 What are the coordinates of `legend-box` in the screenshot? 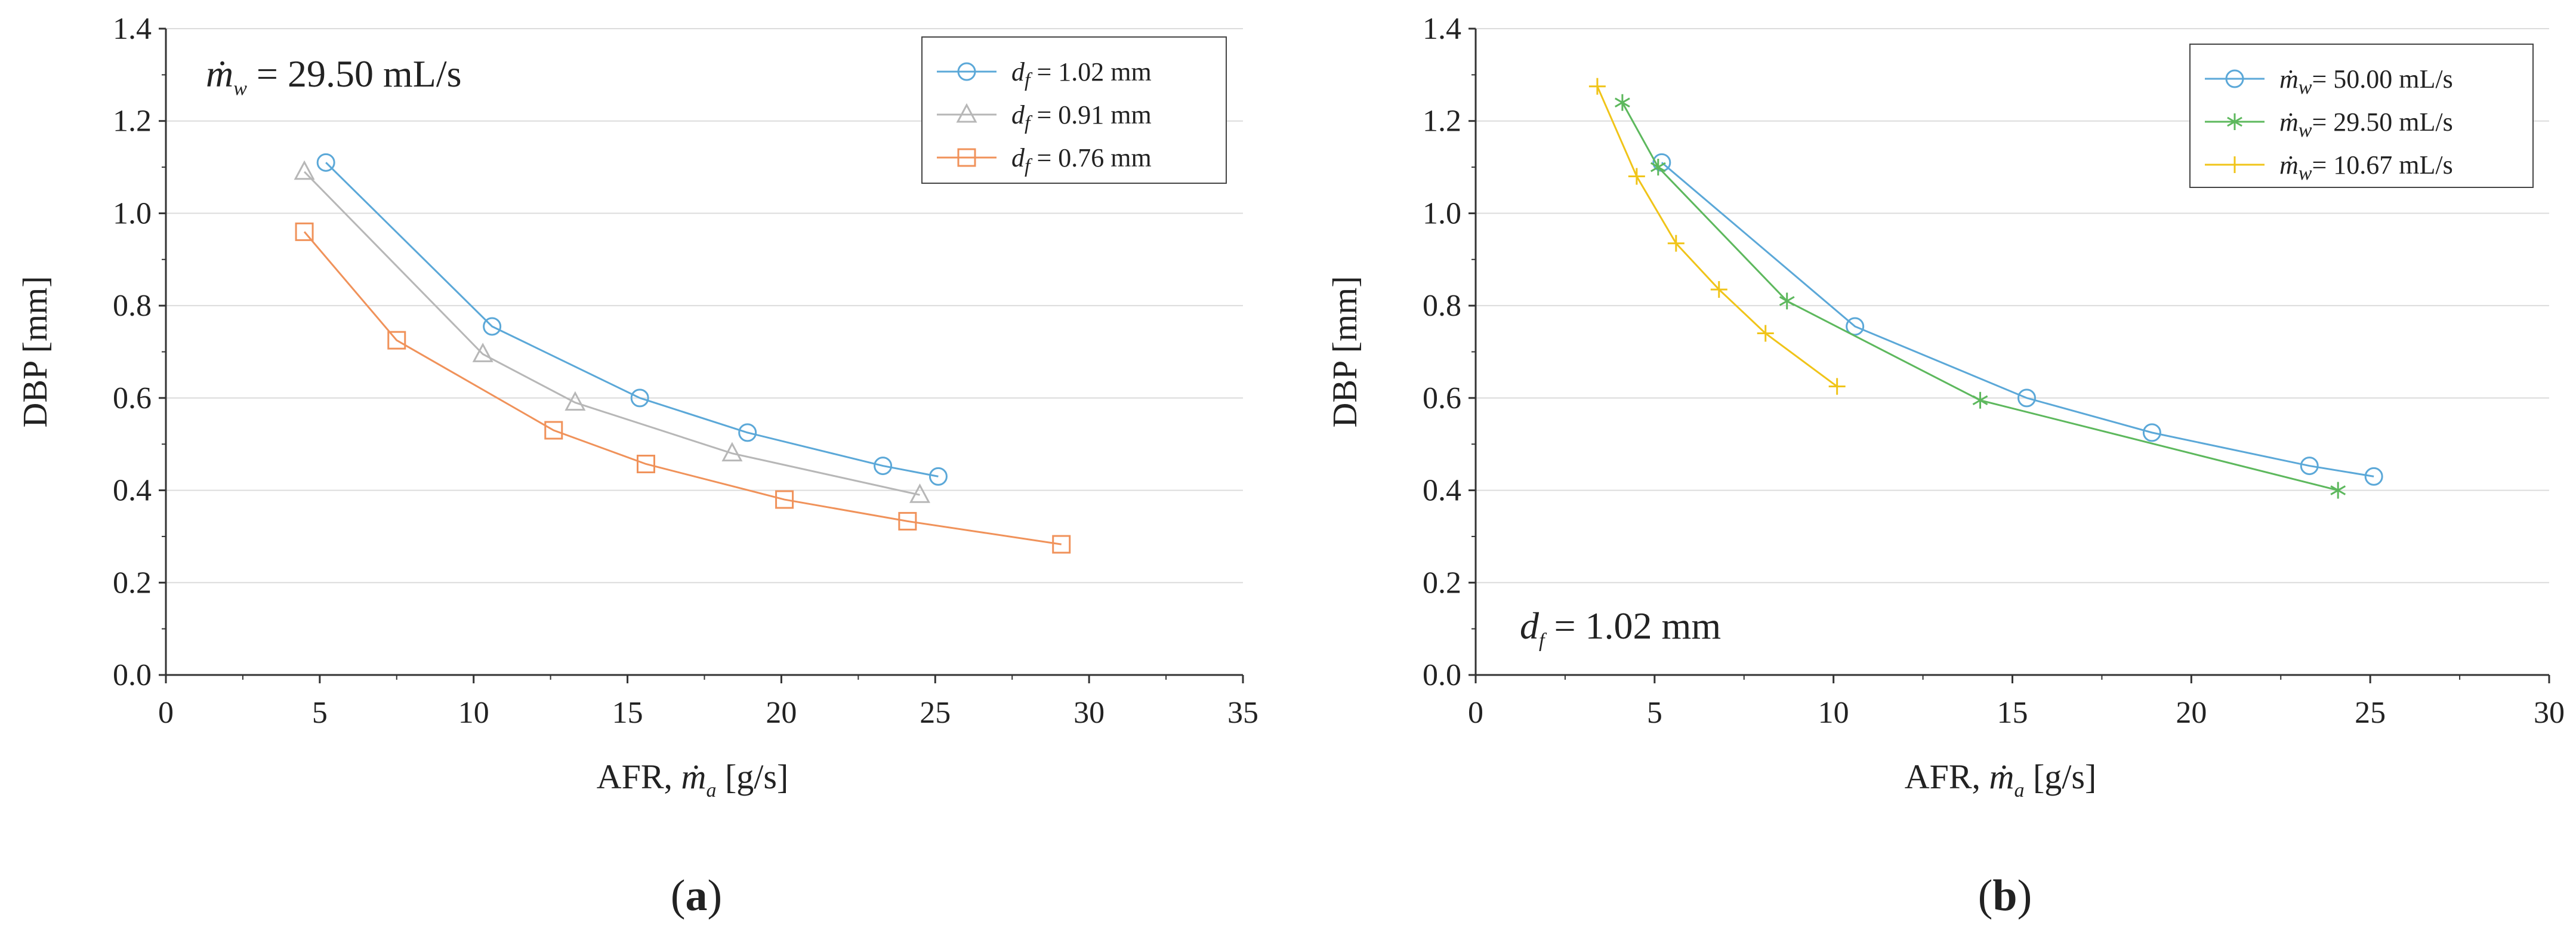 It's located at (2361, 116).